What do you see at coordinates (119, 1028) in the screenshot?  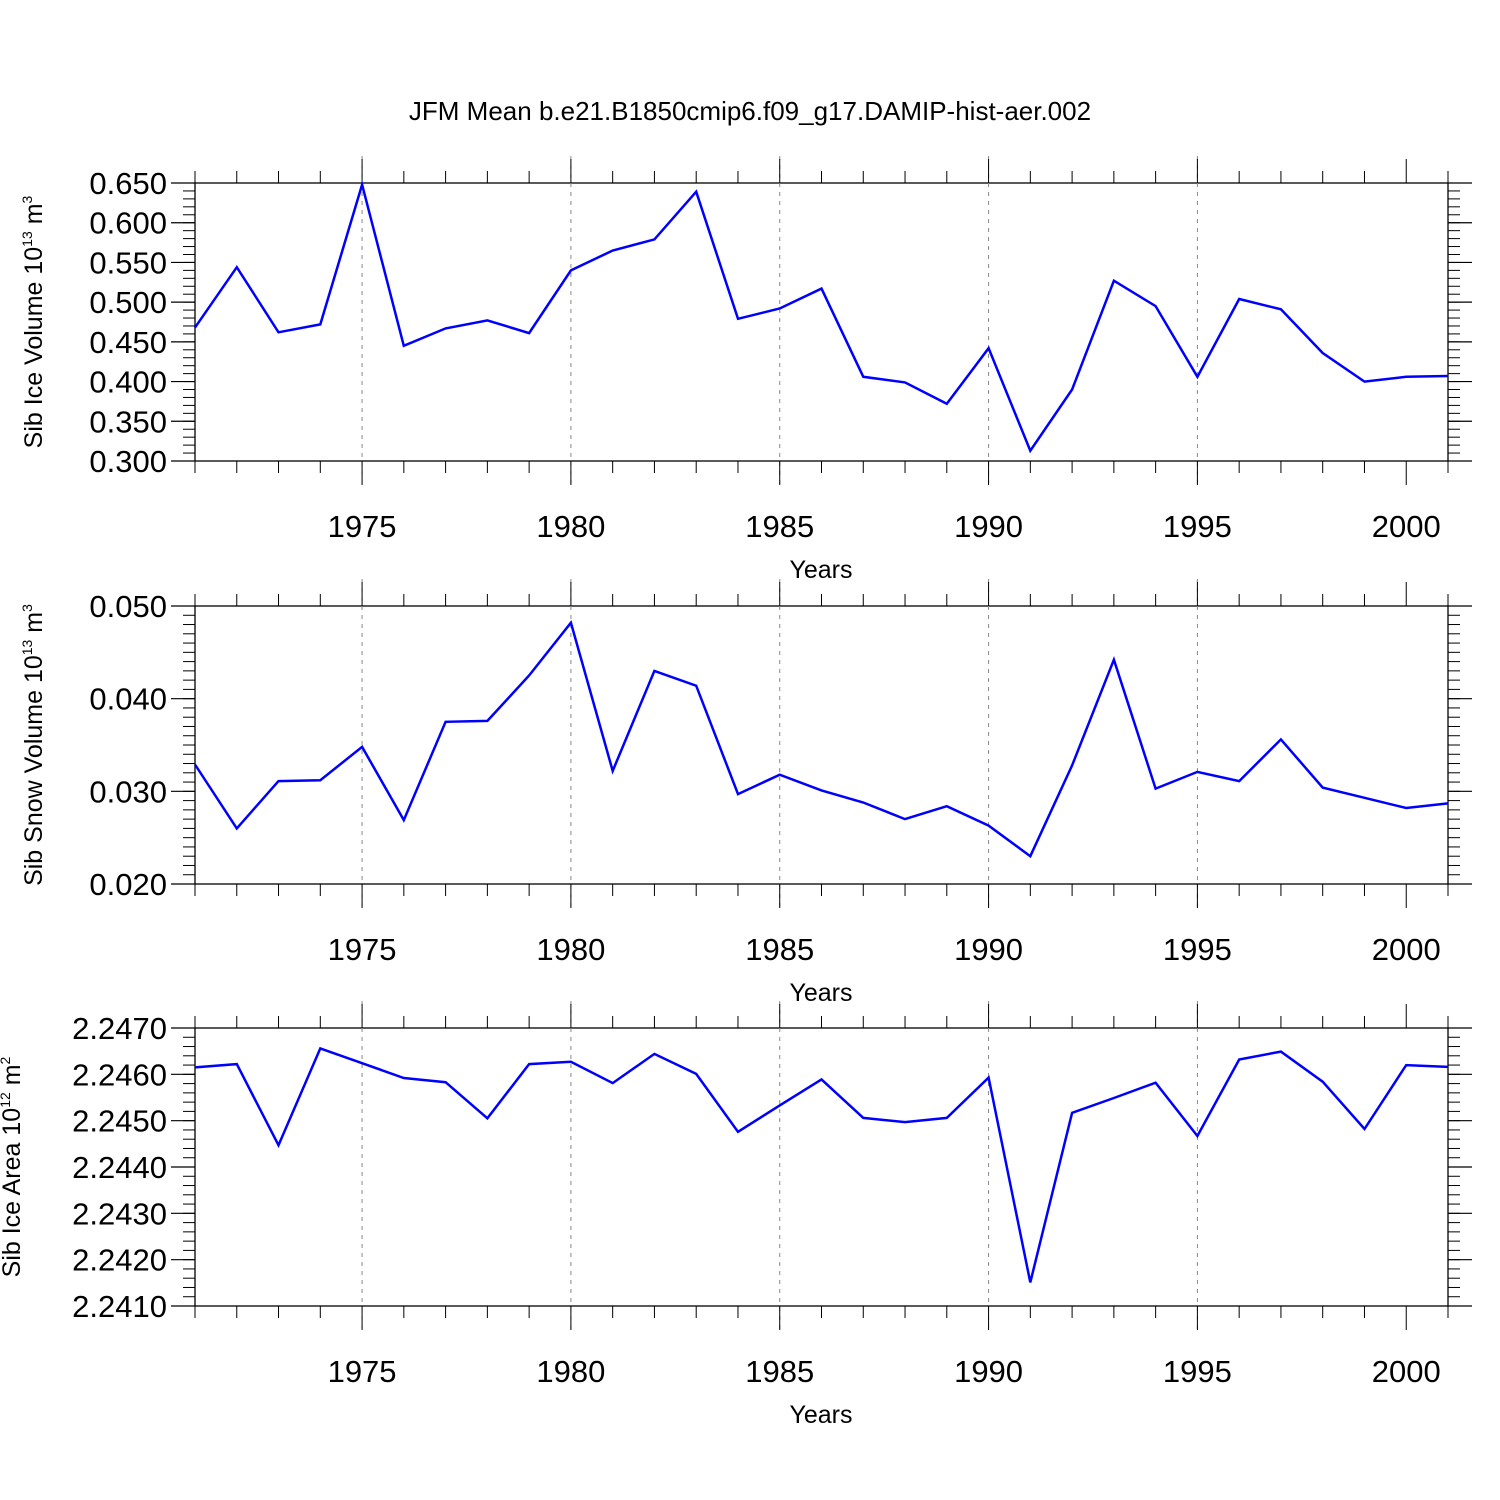 I see `y-tick-label: 2.2470` at bounding box center [119, 1028].